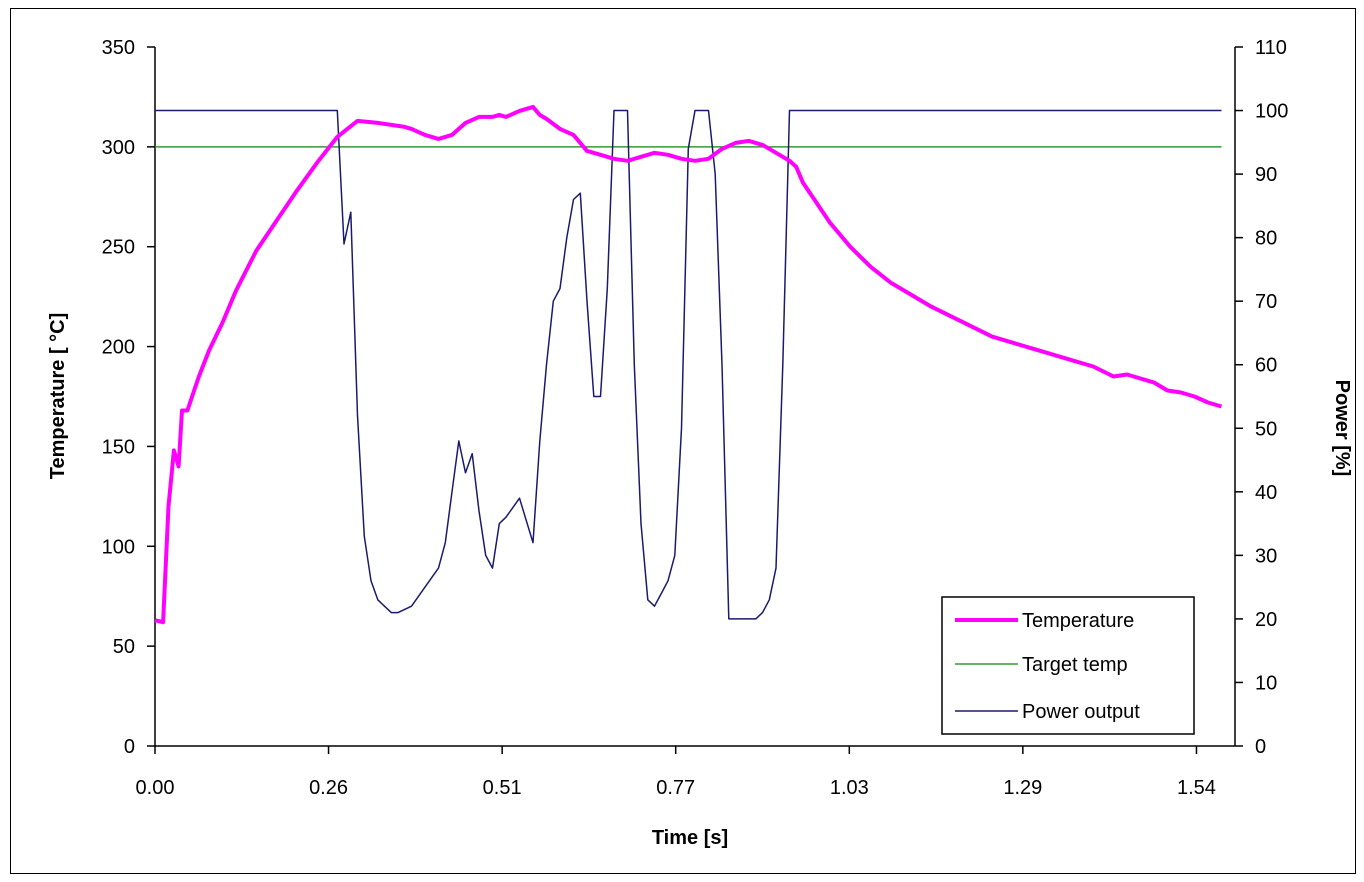 The width and height of the screenshot is (1364, 882). I want to click on x-tick-label-5: 1.29, so click(1022, 788).